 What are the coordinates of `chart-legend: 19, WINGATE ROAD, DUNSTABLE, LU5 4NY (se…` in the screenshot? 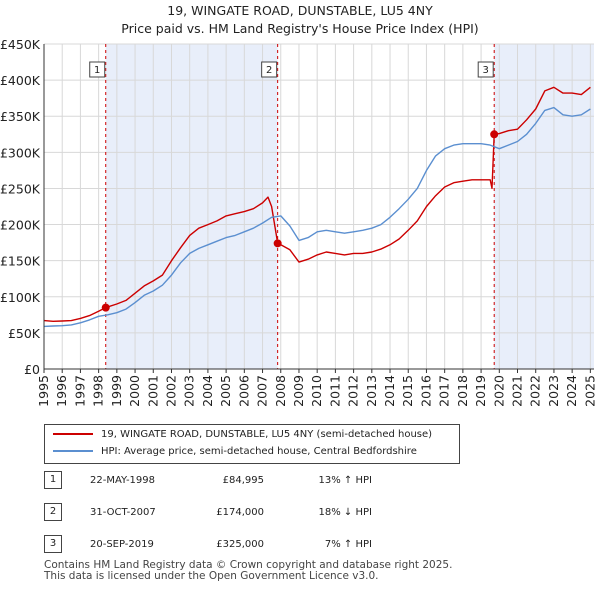 It's located at (252, 444).